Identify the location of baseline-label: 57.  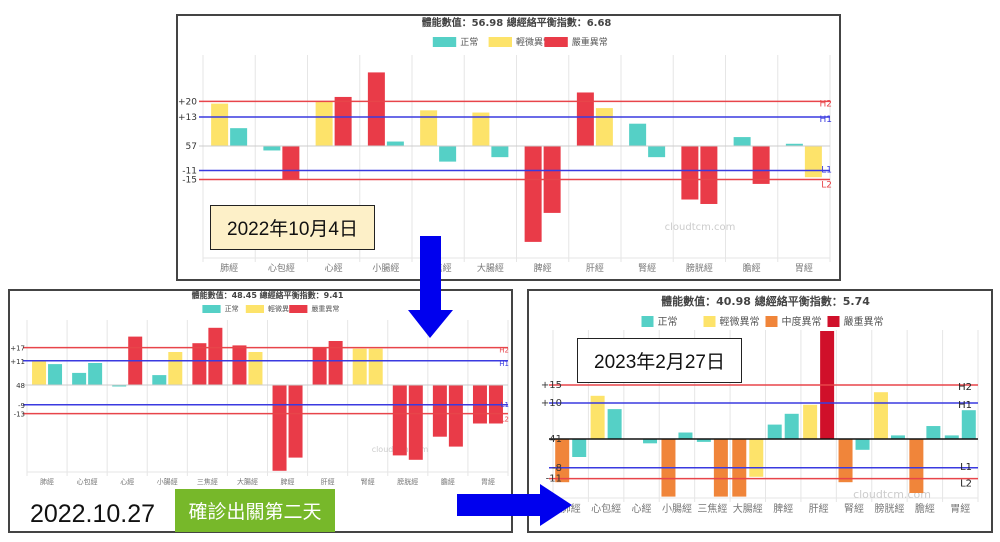
(191, 147).